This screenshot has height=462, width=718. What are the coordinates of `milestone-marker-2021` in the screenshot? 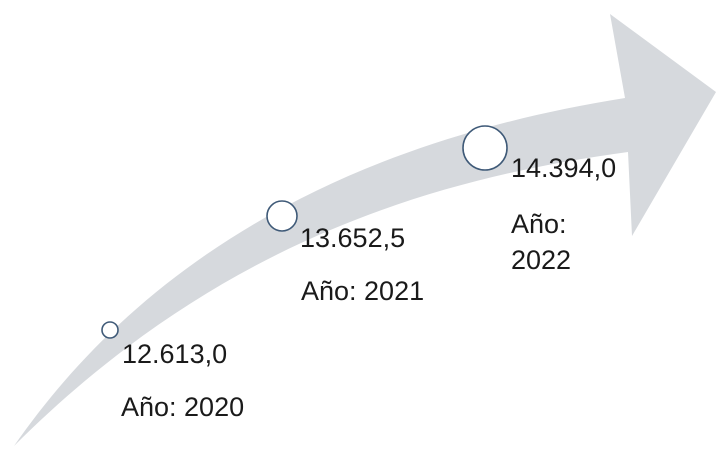 It's located at (282, 216).